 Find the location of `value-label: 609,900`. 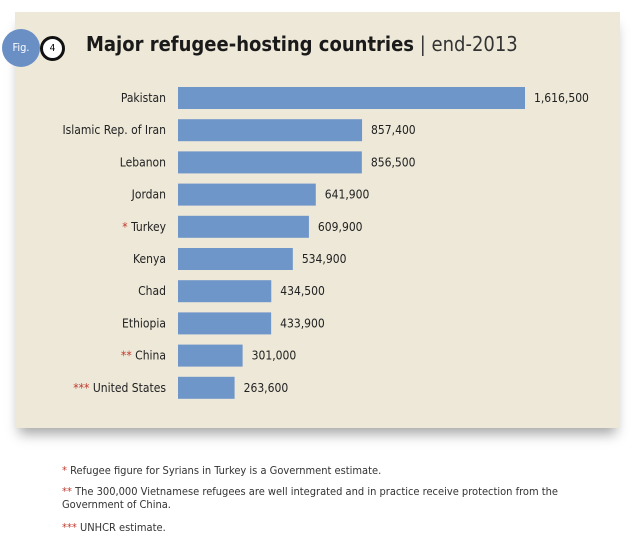

value-label: 609,900 is located at coordinates (340, 227).